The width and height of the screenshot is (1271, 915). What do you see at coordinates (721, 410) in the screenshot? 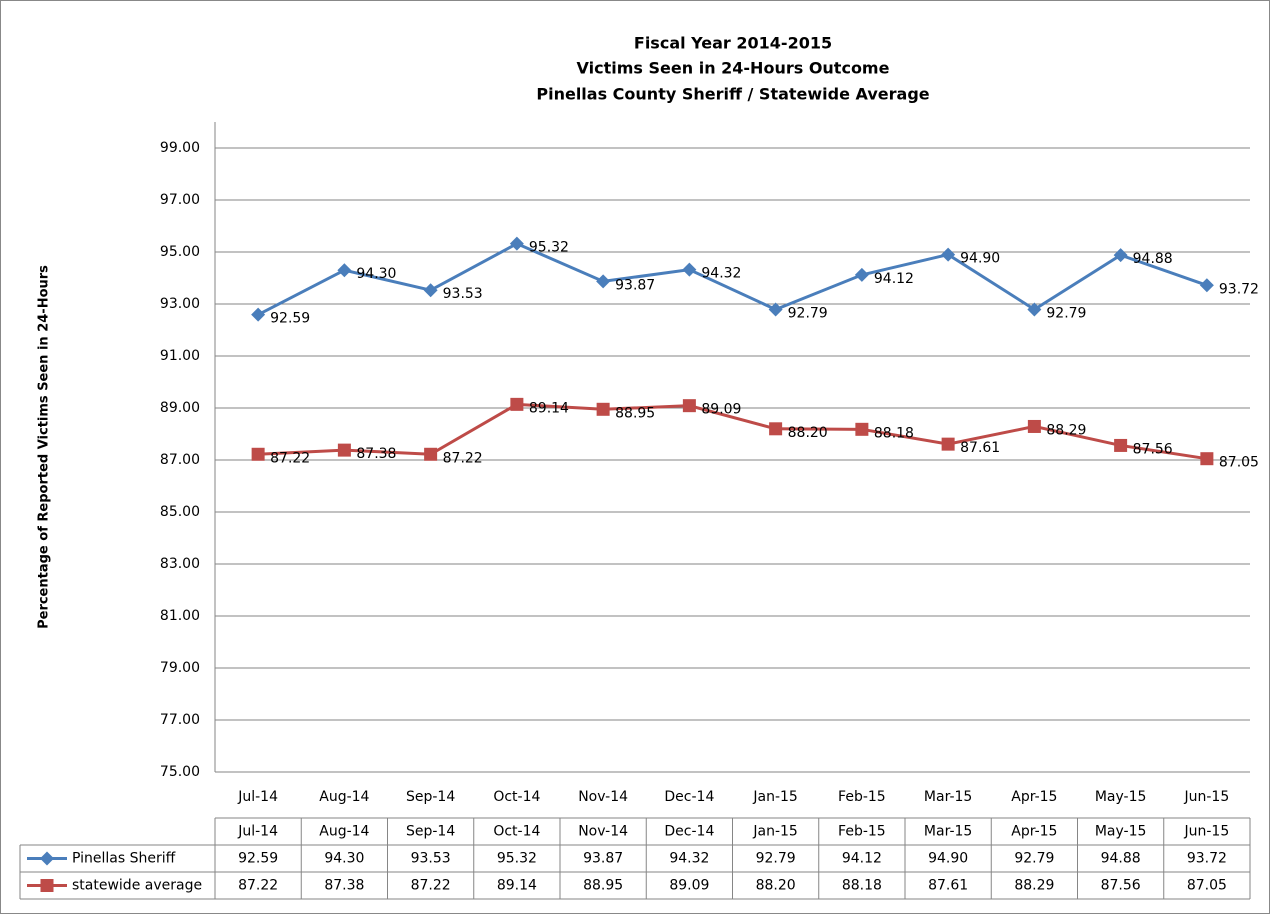
I see `data-label: 89.09` at bounding box center [721, 410].